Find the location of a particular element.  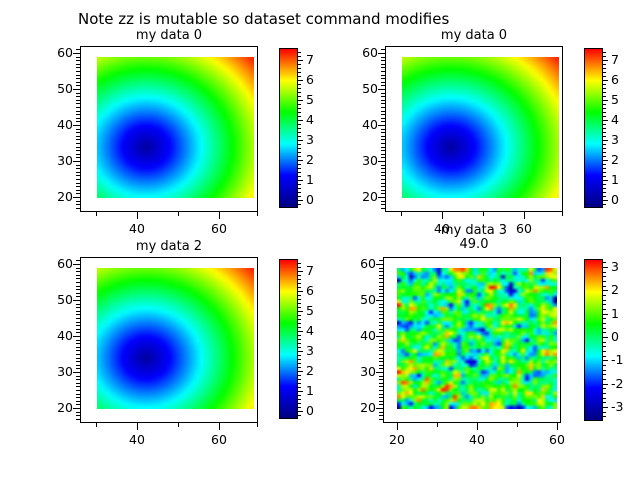

colorbar-tick-label: 1 is located at coordinates (310, 390).